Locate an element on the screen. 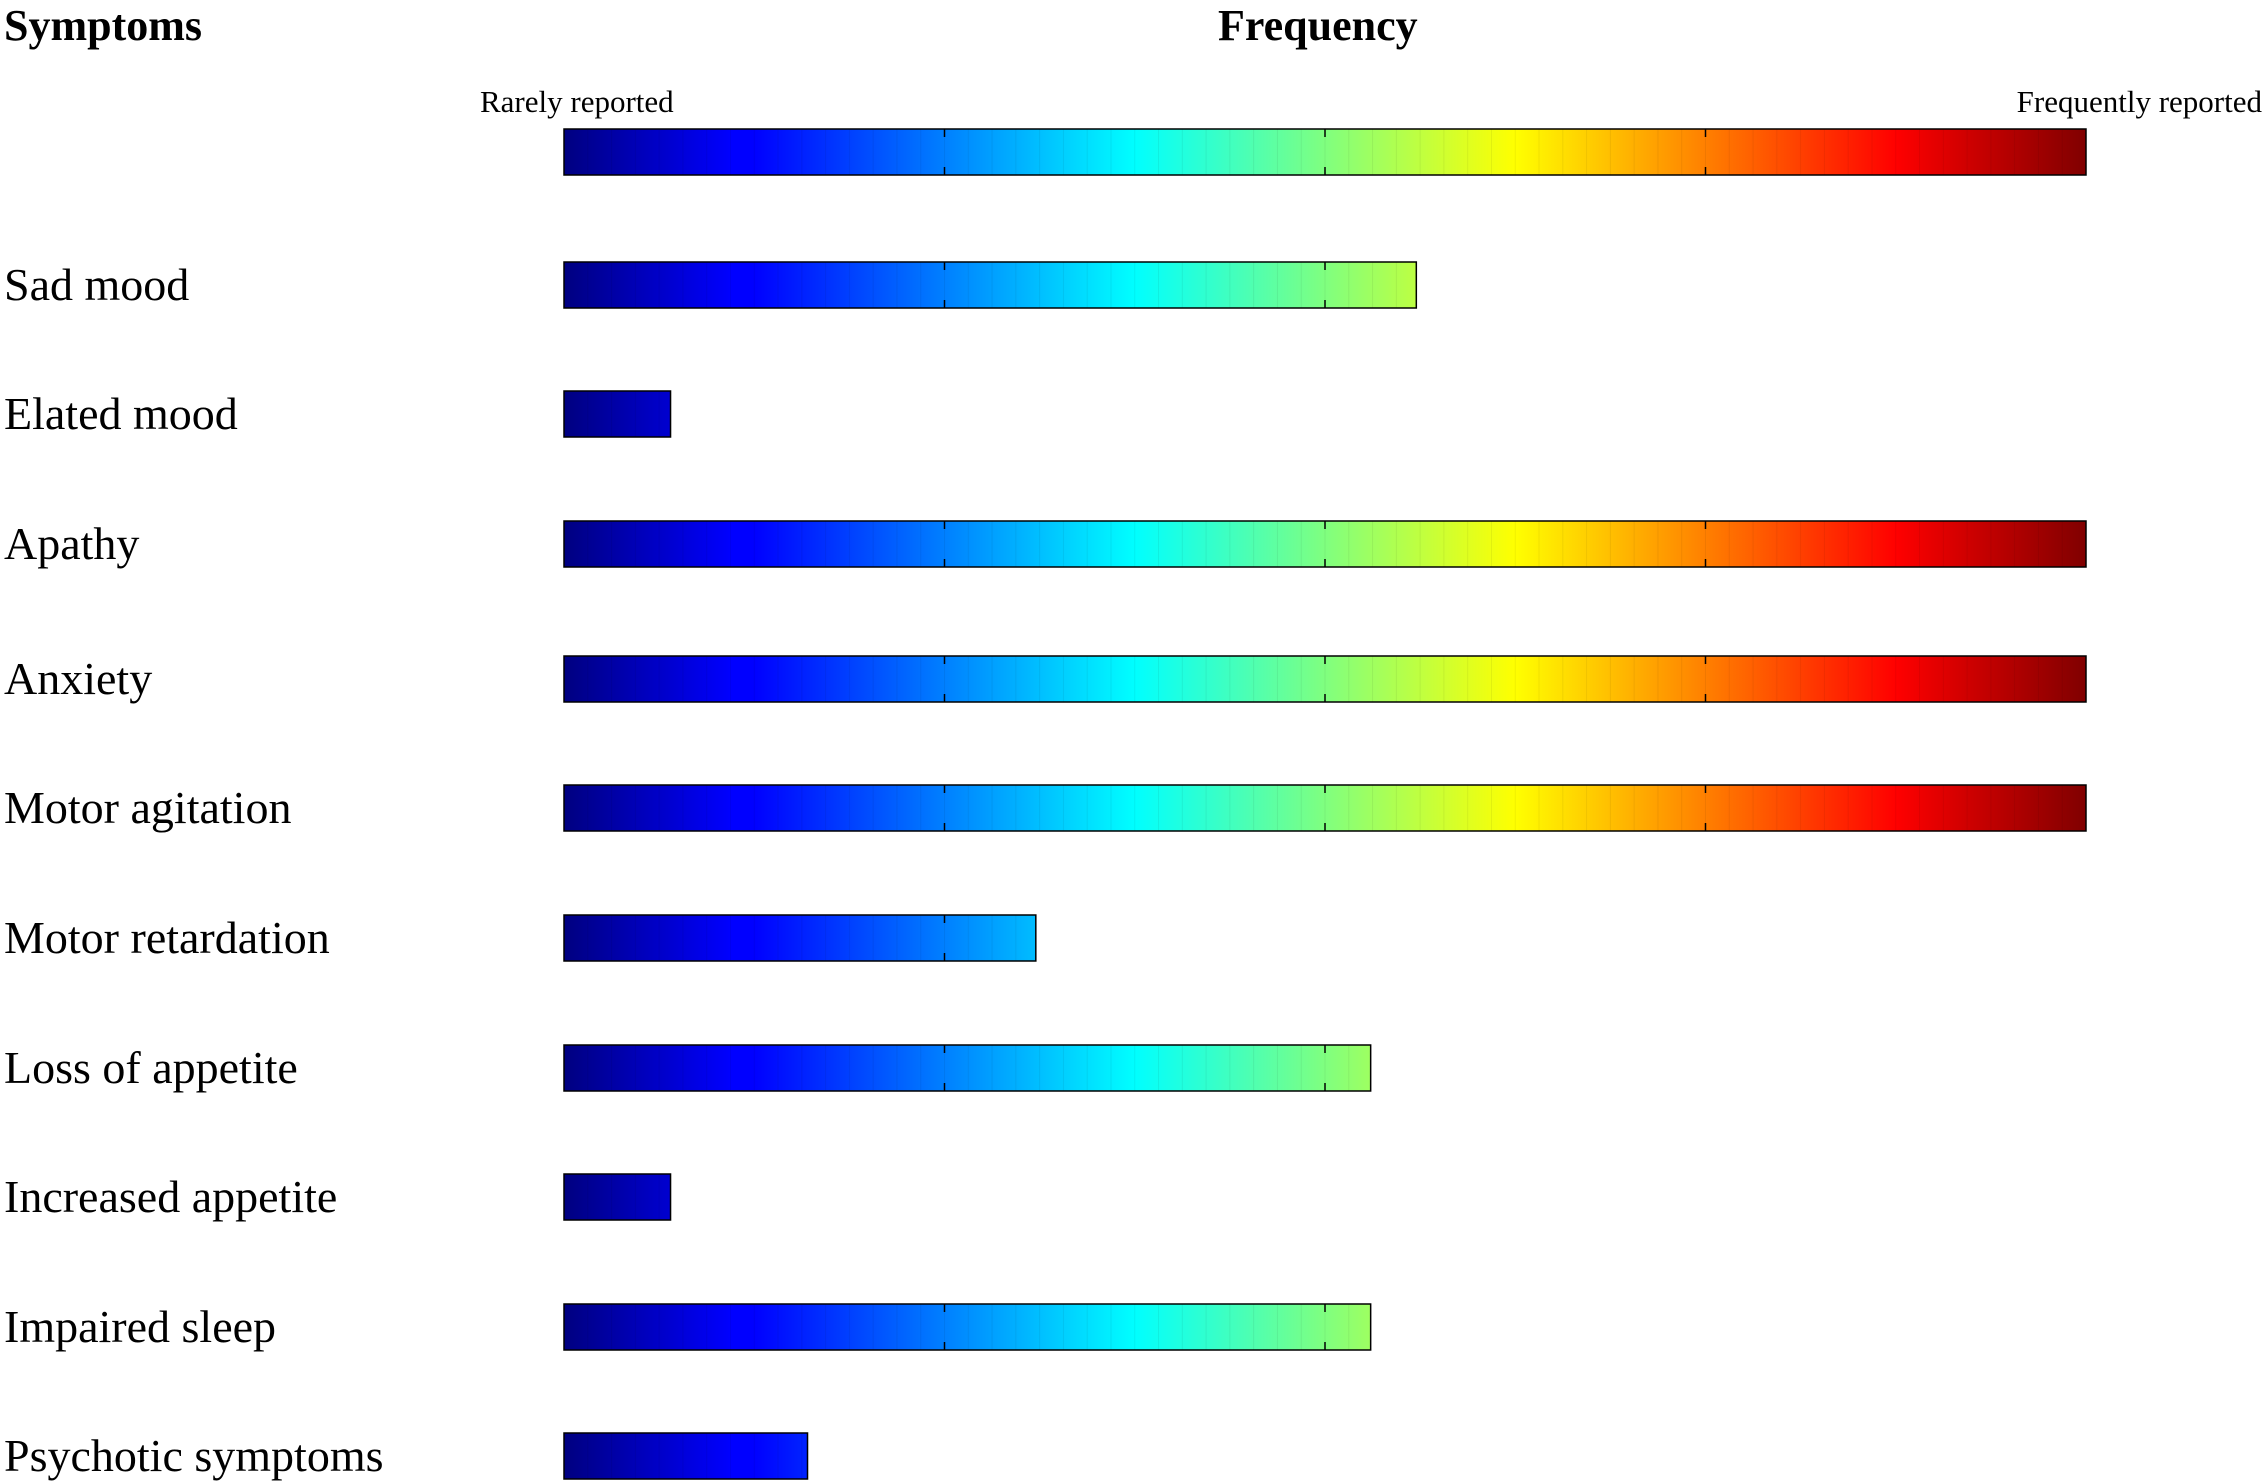  colorbar is located at coordinates (1325, 152).